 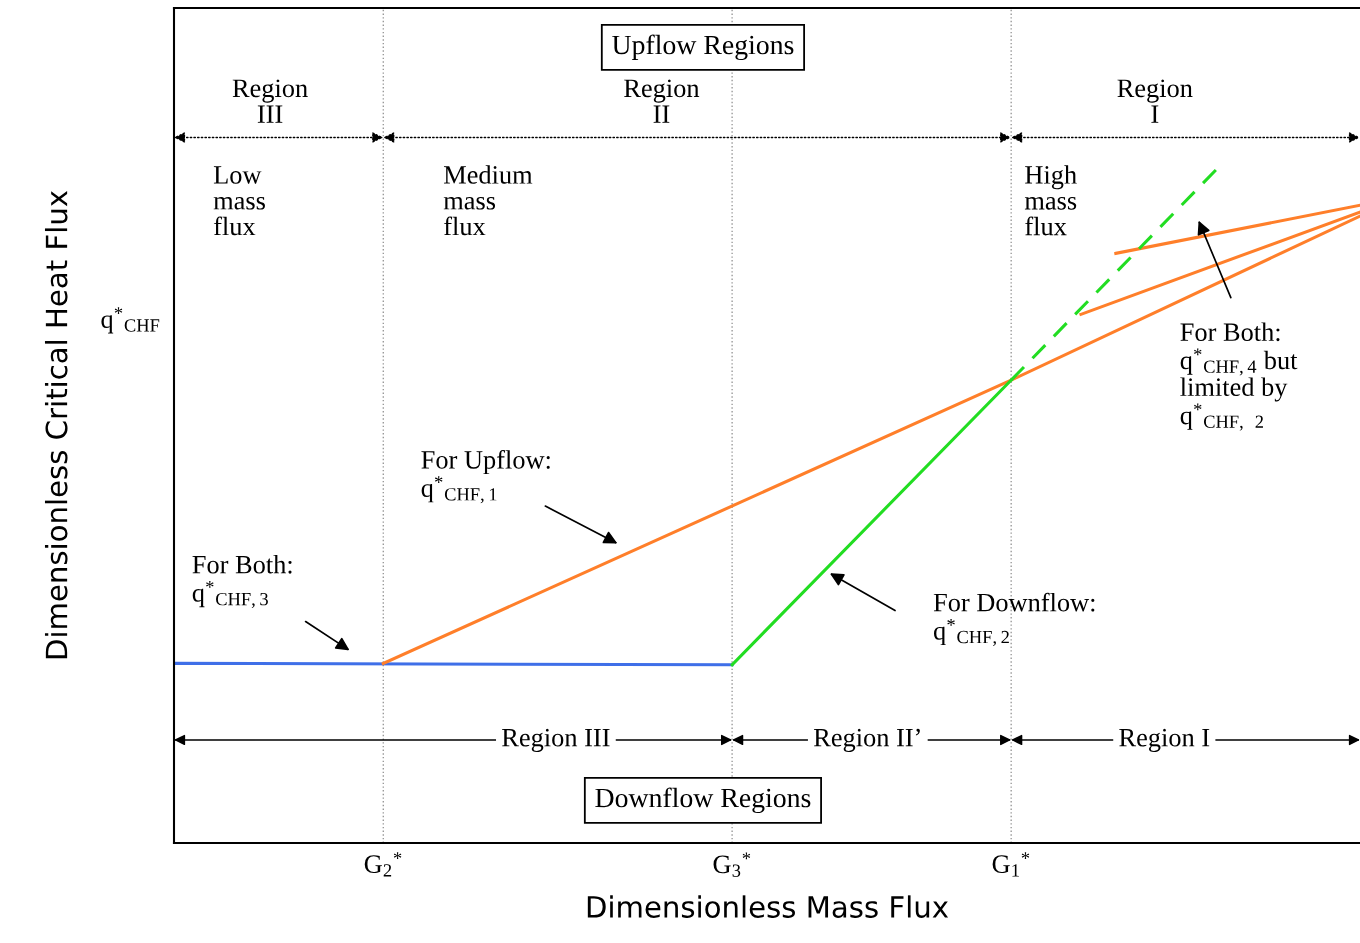 I want to click on annotation: High mass flux, so click(x=1050, y=200).